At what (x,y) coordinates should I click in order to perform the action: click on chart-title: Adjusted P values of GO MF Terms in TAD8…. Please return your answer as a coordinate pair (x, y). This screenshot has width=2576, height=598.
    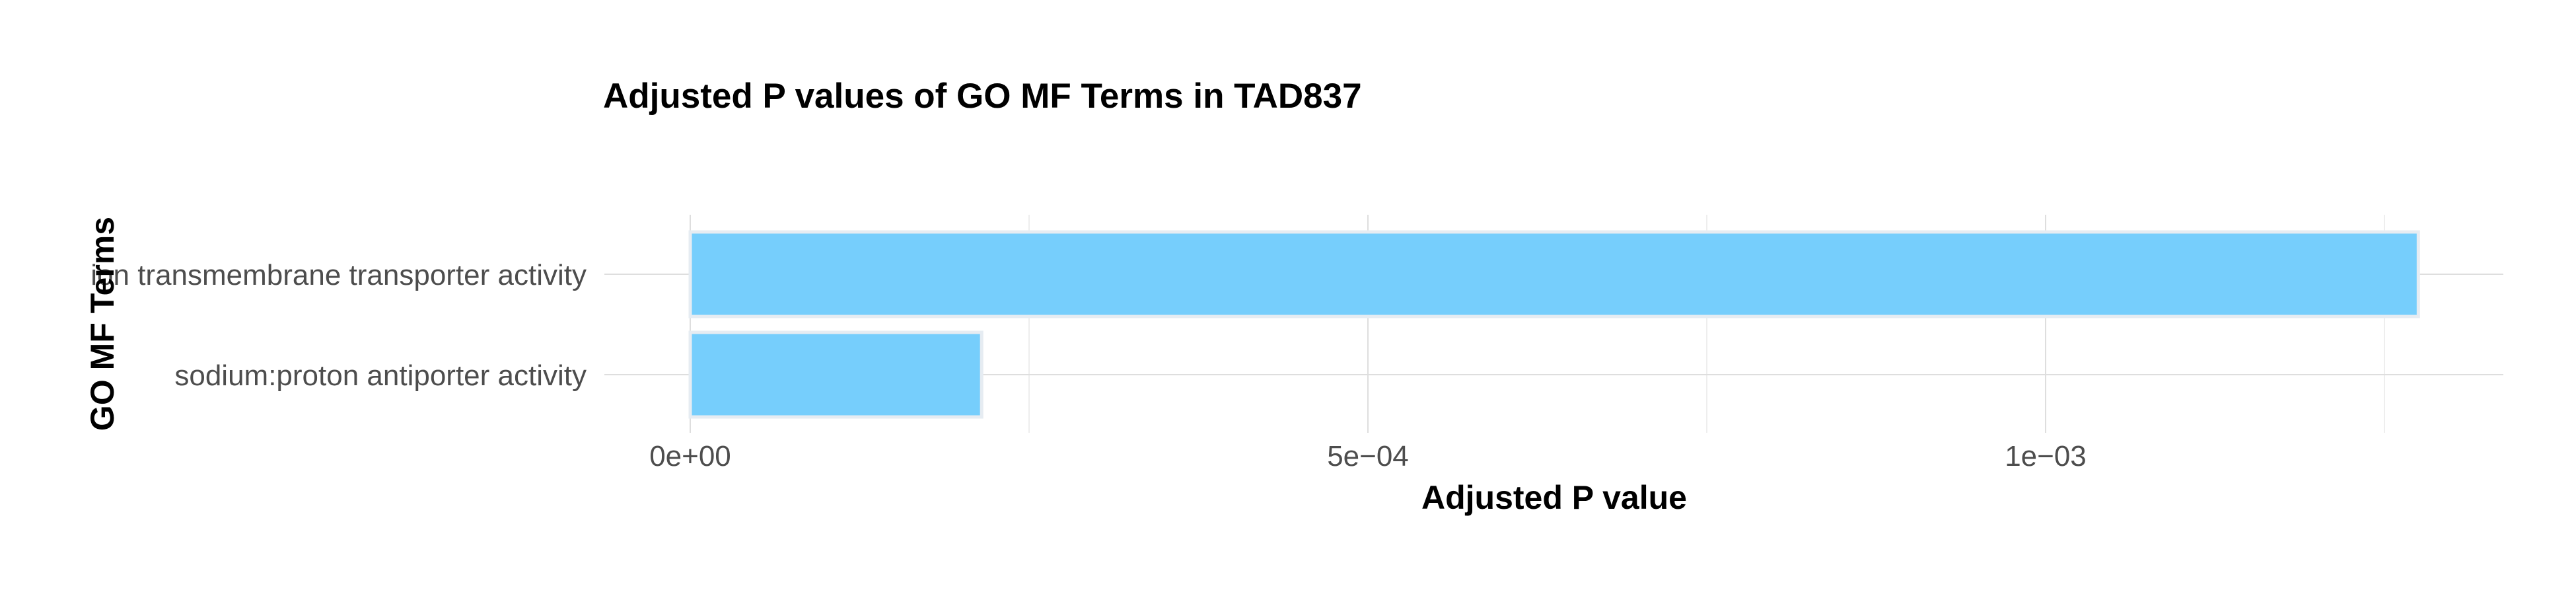
    Looking at the image, I should click on (983, 97).